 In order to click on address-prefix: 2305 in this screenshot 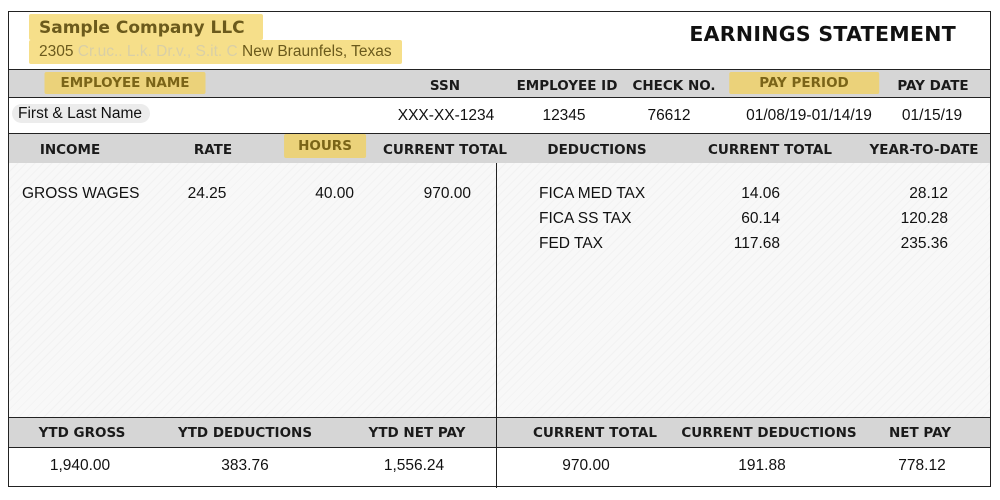, I will do `click(56, 51)`.